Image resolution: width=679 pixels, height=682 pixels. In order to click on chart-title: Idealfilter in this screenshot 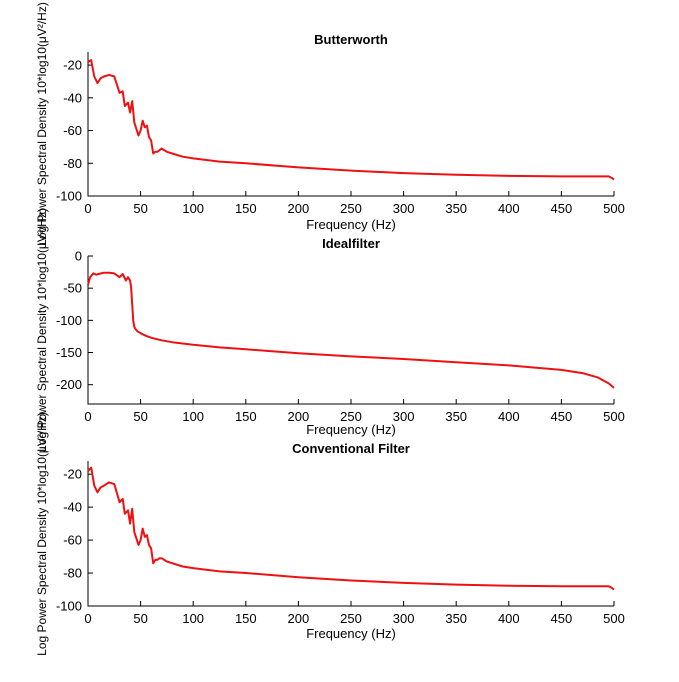, I will do `click(351, 243)`.